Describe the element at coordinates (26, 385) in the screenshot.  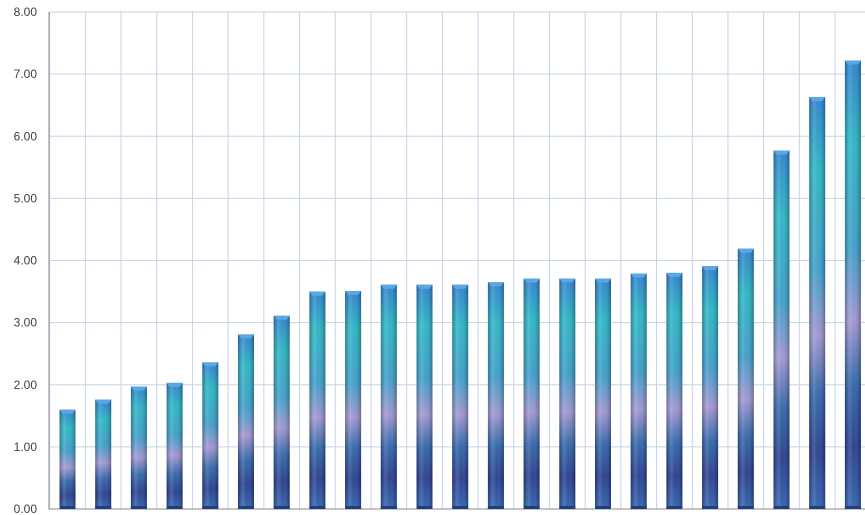
I see `y-tick-label: 2.00` at that location.